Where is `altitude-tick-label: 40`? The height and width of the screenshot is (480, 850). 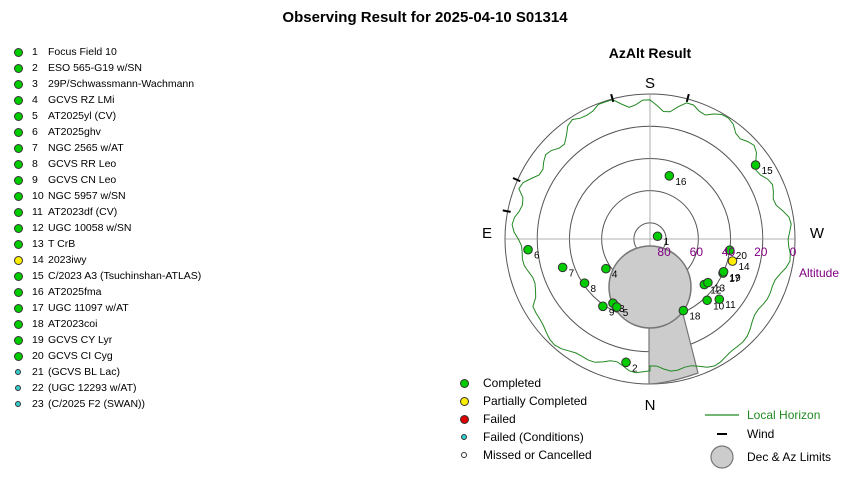 altitude-tick-label: 40 is located at coordinates (729, 252).